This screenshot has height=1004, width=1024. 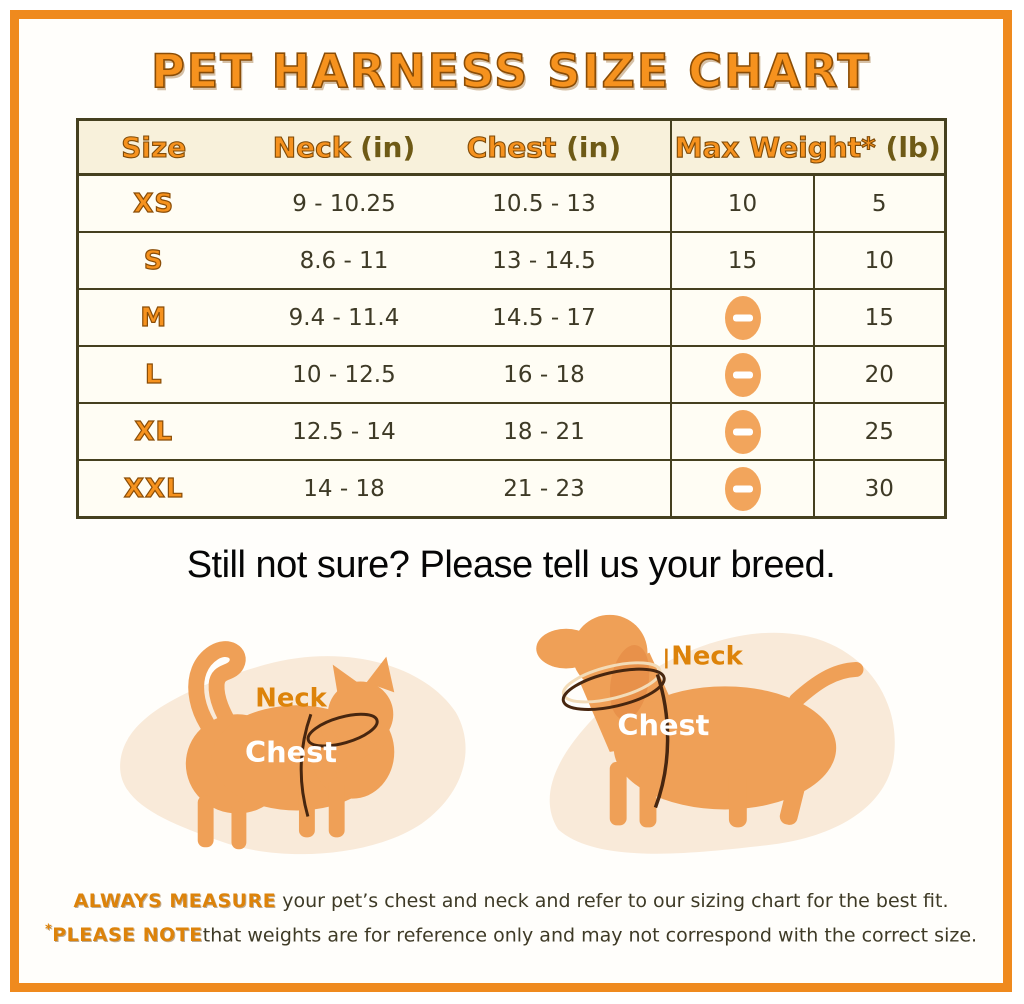 I want to click on header-chest: Chest (in), so click(x=565, y=147).